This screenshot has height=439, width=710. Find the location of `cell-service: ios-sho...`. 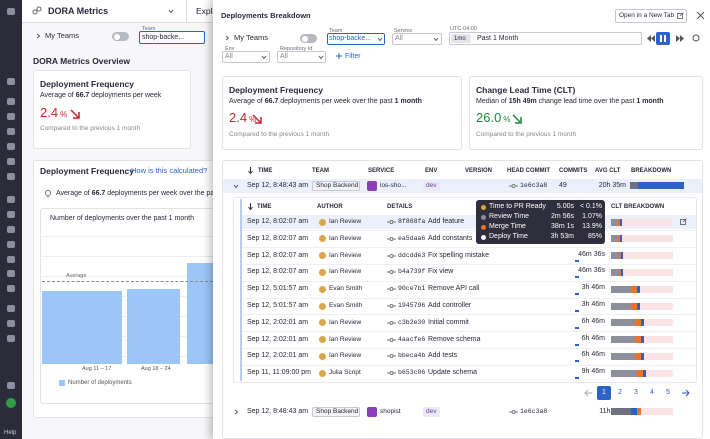

cell-service: ios-sho... is located at coordinates (393, 185).